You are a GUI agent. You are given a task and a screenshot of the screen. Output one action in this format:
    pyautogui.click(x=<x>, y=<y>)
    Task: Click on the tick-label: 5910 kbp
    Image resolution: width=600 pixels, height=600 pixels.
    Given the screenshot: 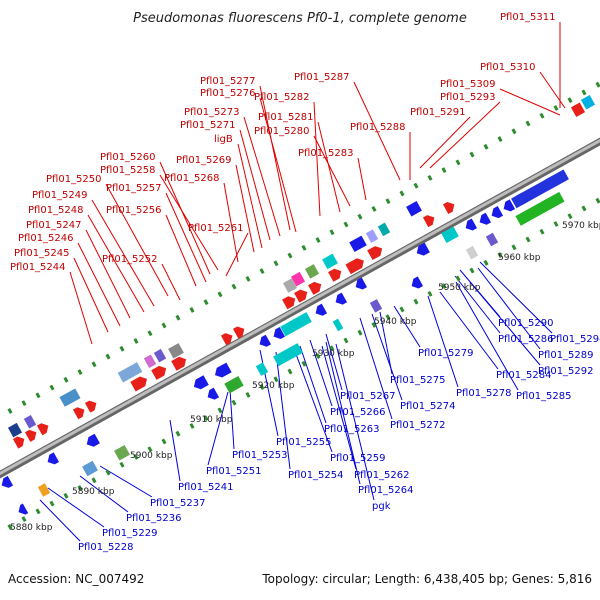 What is the action you would take?
    pyautogui.click(x=211, y=420)
    